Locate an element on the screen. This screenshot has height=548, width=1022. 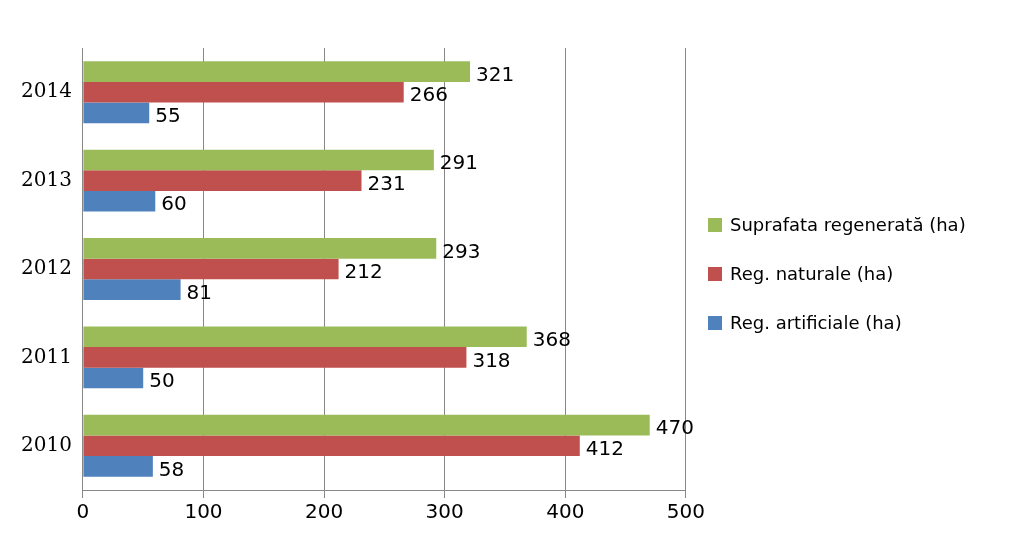
data-label: 368 is located at coordinates (551, 338).